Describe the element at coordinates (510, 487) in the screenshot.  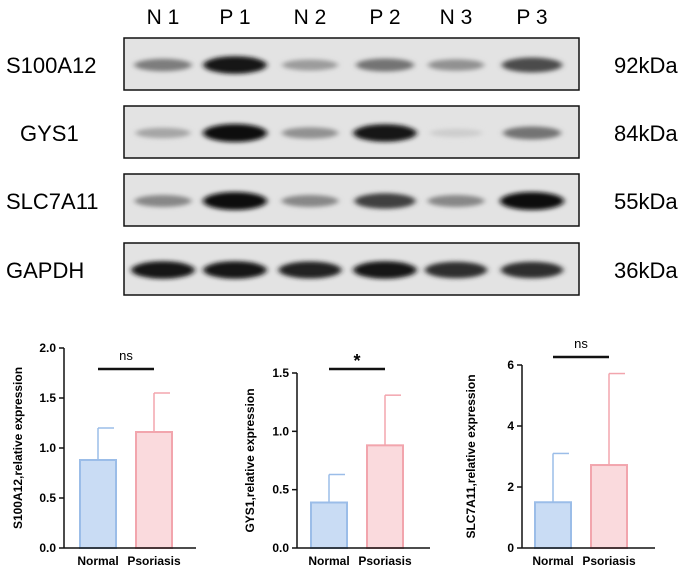
I see `y-tick-label: 2` at that location.